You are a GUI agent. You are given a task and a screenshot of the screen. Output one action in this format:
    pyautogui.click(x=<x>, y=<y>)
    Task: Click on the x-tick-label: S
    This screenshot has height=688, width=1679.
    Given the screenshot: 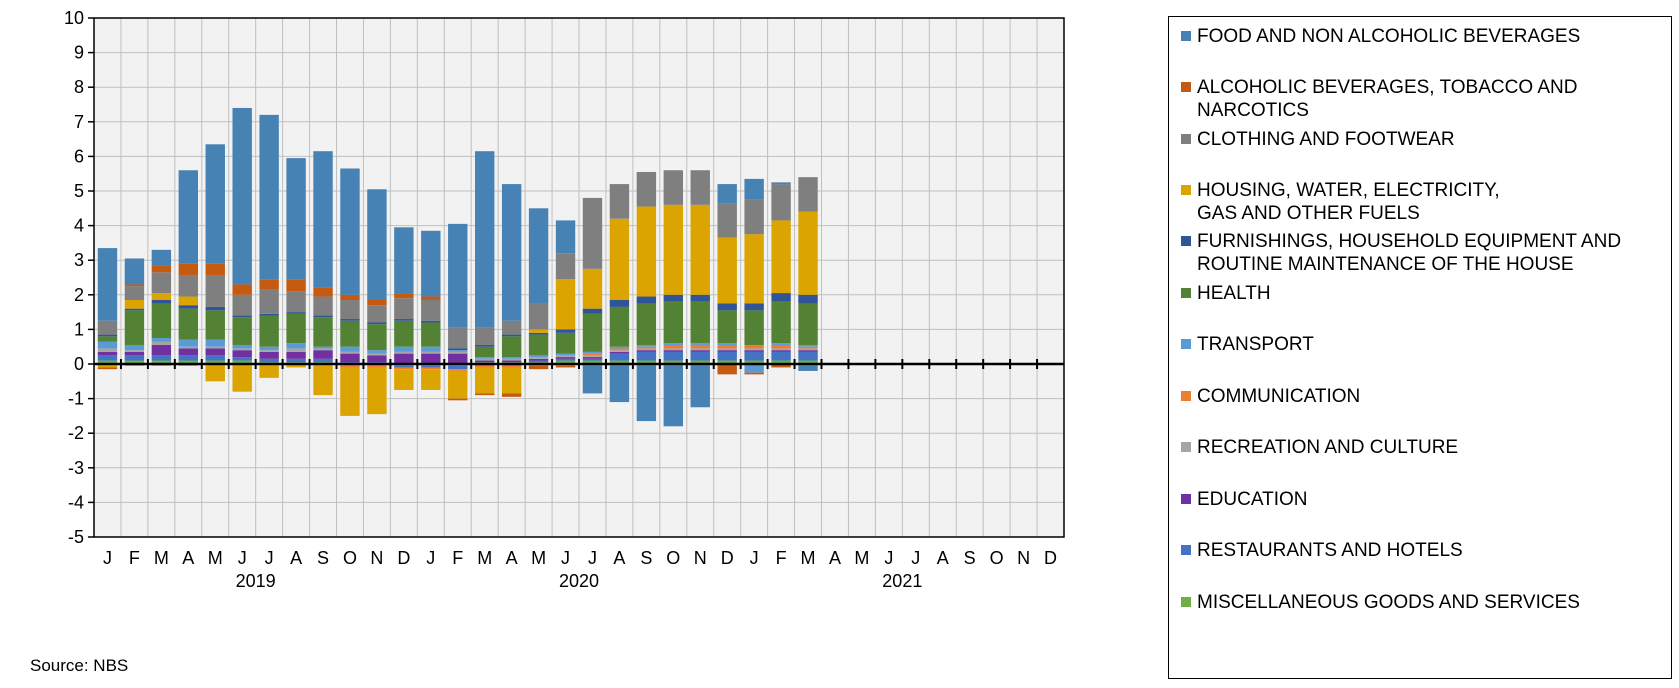 What is the action you would take?
    pyautogui.click(x=323, y=558)
    